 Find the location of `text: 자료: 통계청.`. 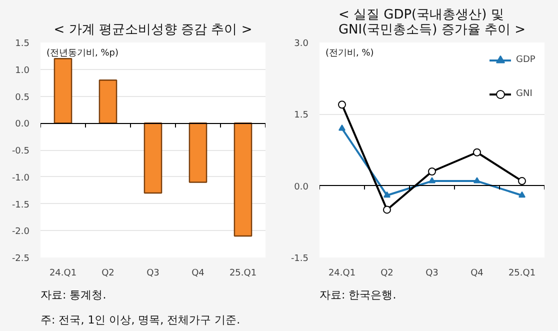

text: 자료: 통계청. is located at coordinates (73, 295).